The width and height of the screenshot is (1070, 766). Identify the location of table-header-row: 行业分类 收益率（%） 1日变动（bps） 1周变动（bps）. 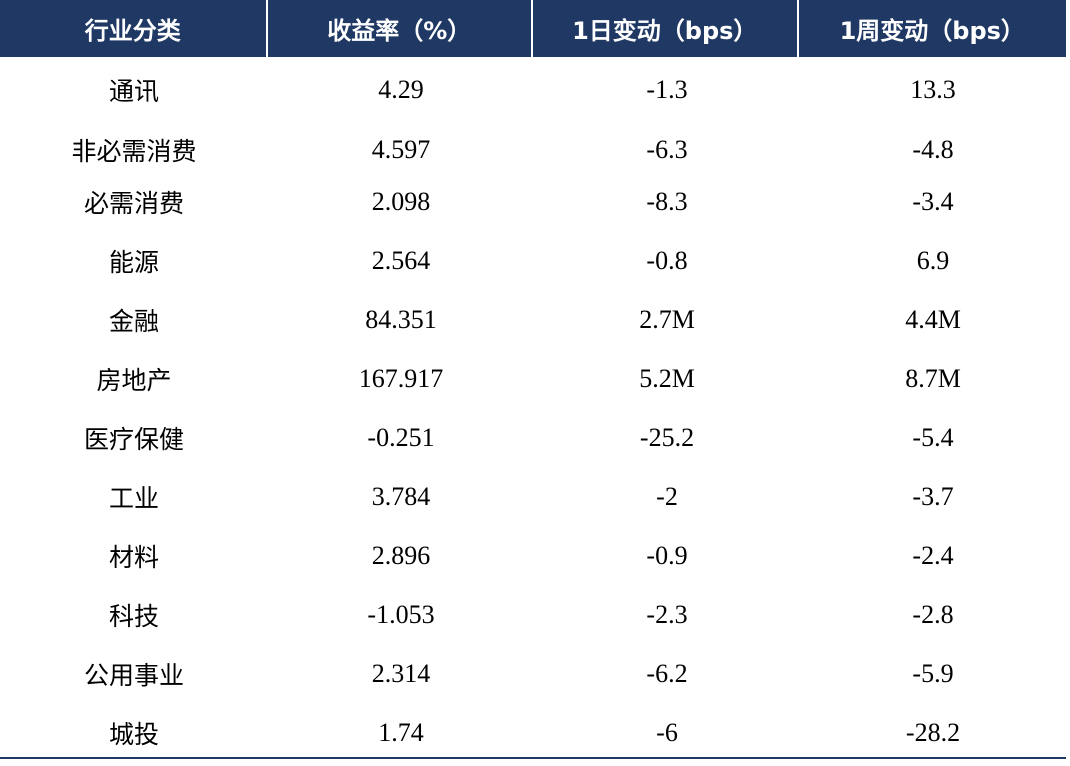
(533, 28).